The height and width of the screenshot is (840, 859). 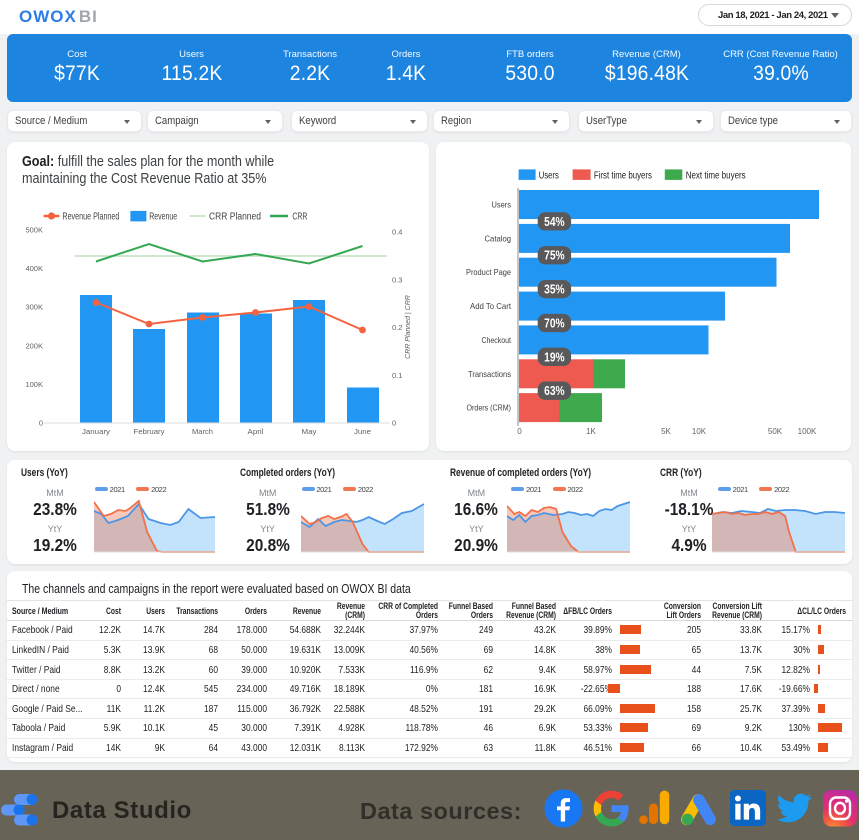 I want to click on svg-text: CRR, so click(x=299, y=217).